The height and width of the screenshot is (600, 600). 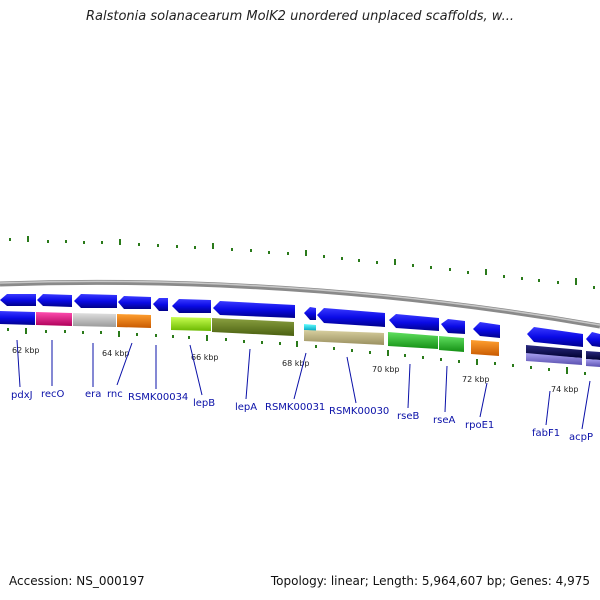 What do you see at coordinates (246, 407) in the screenshot?
I see `gene-label-lepA: lepA` at bounding box center [246, 407].